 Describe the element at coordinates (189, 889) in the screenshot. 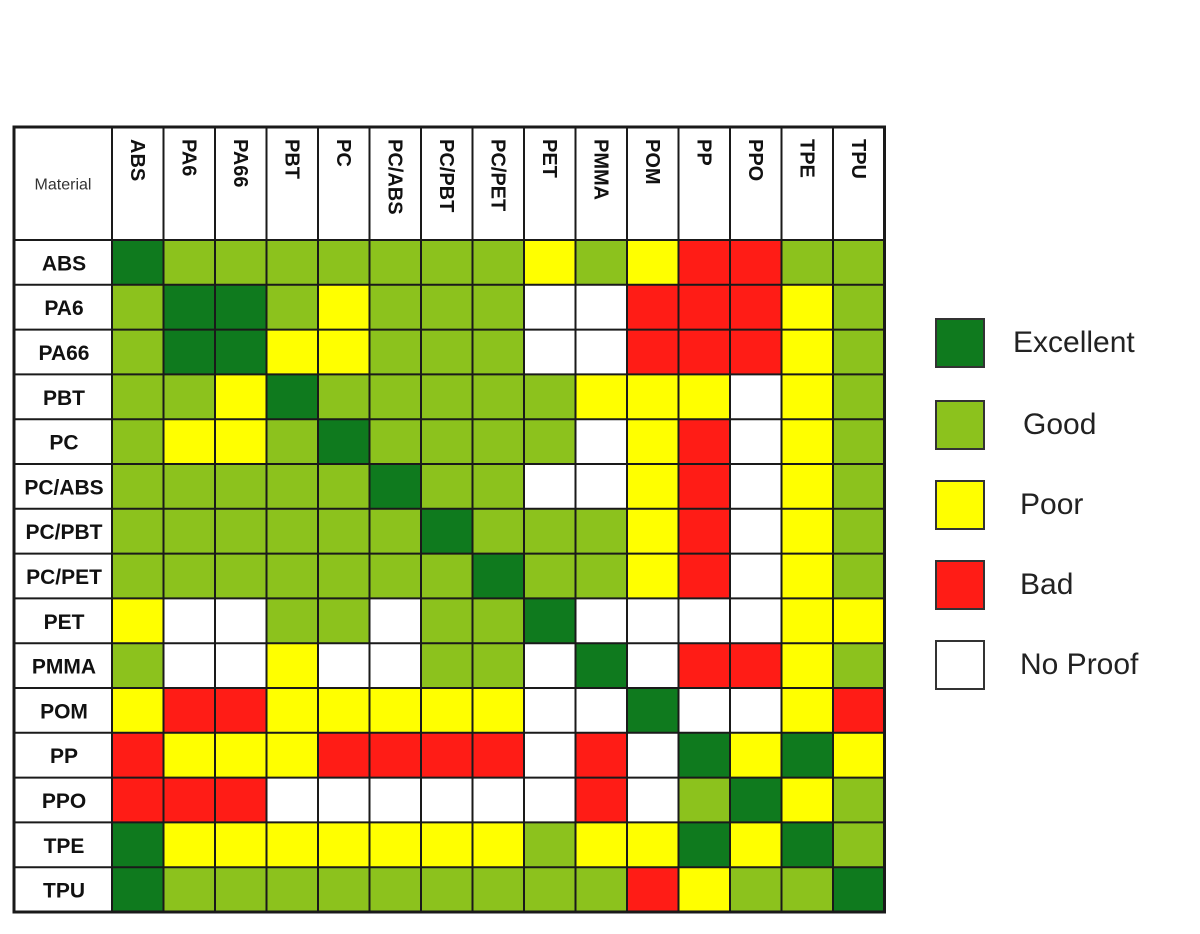

I see `cell-tpu-pa6` at that location.